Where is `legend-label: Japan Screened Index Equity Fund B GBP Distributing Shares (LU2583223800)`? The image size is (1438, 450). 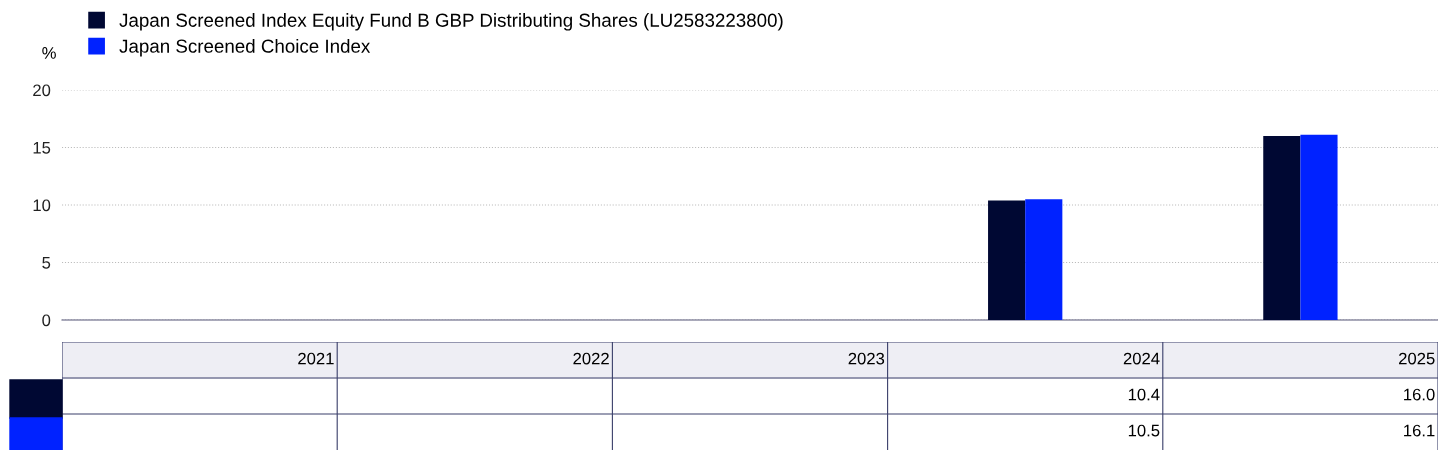 legend-label: Japan Screened Index Equity Fund B GBP Distributing Shares (LU2583223800) is located at coordinates (451, 22).